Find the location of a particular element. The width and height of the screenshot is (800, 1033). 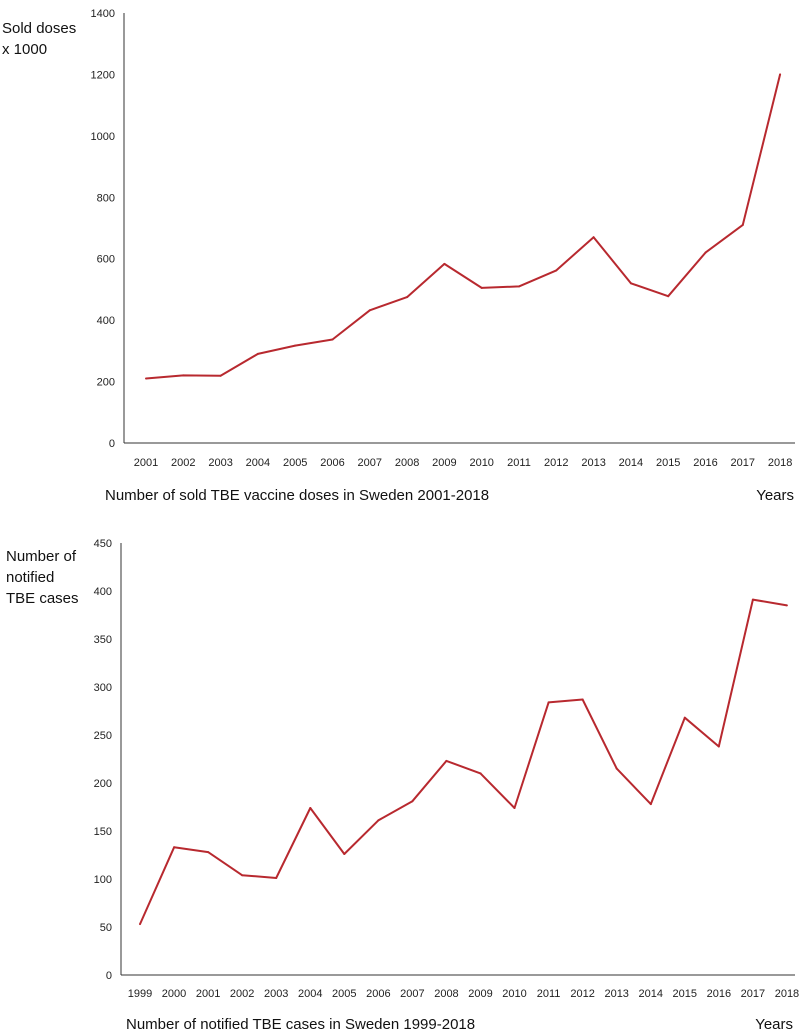

cases-ytick-label: 250 is located at coordinates (103, 736).